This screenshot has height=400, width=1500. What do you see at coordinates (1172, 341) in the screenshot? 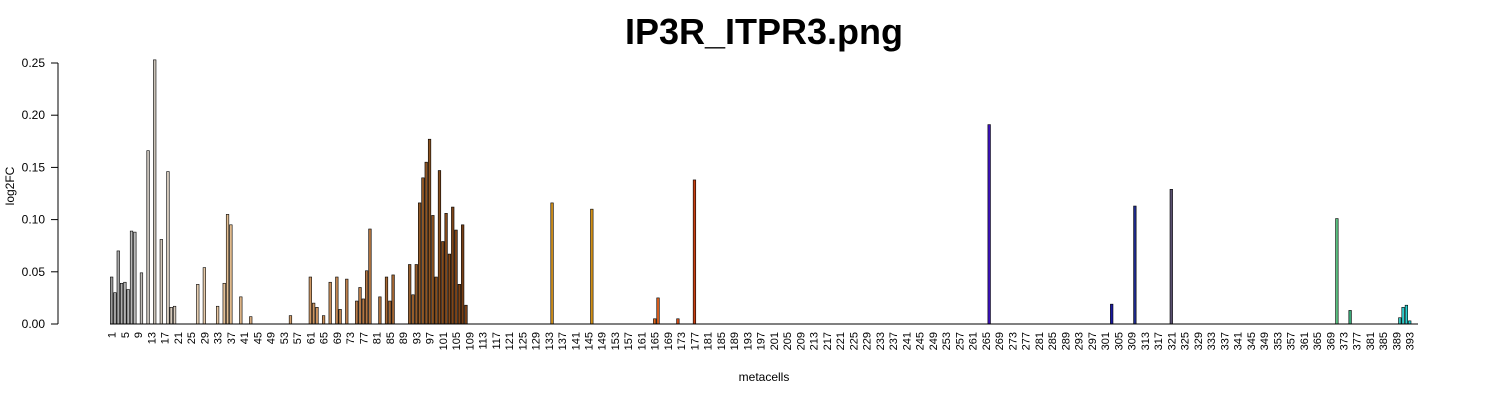
I see `x-tick-label: 321` at bounding box center [1172, 341].